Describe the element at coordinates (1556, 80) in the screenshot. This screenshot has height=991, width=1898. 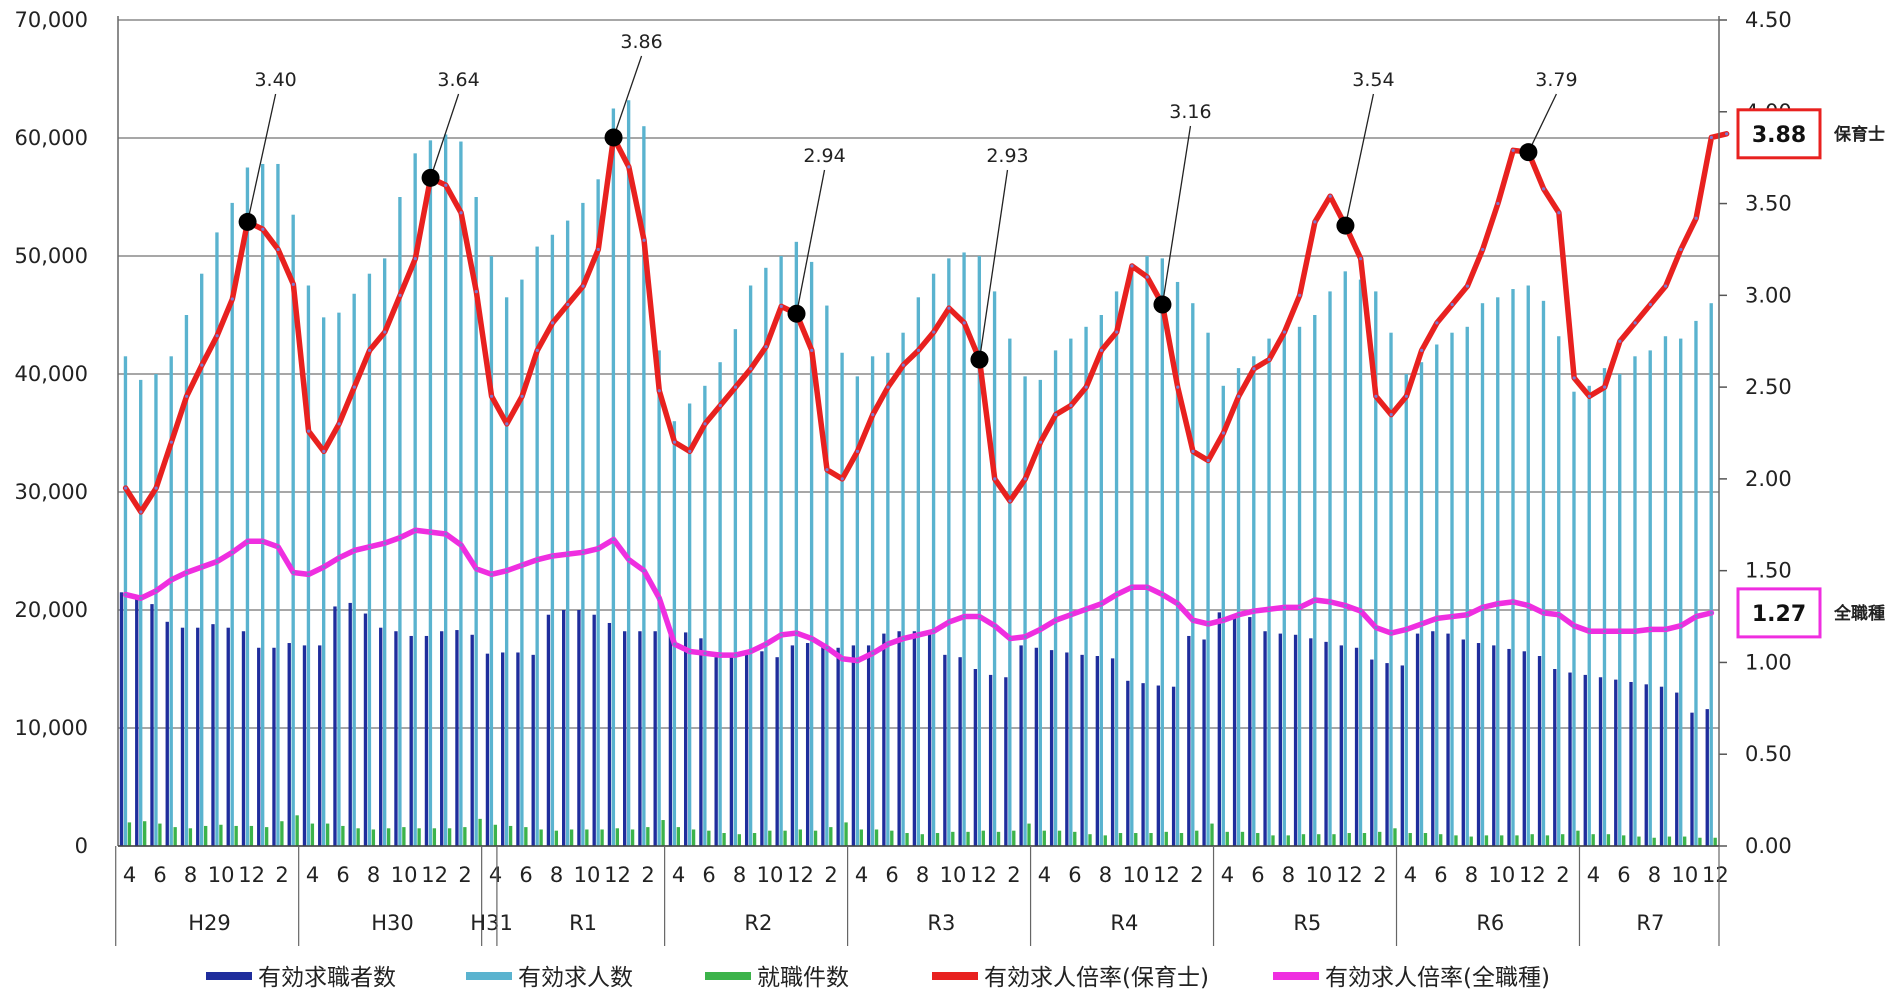
I see `peak-label: 3.79` at that location.